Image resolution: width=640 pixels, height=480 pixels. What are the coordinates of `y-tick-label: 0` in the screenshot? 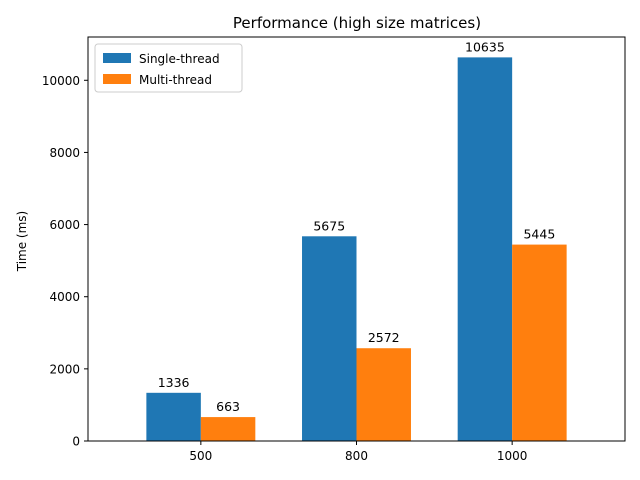 It's located at (76, 442).